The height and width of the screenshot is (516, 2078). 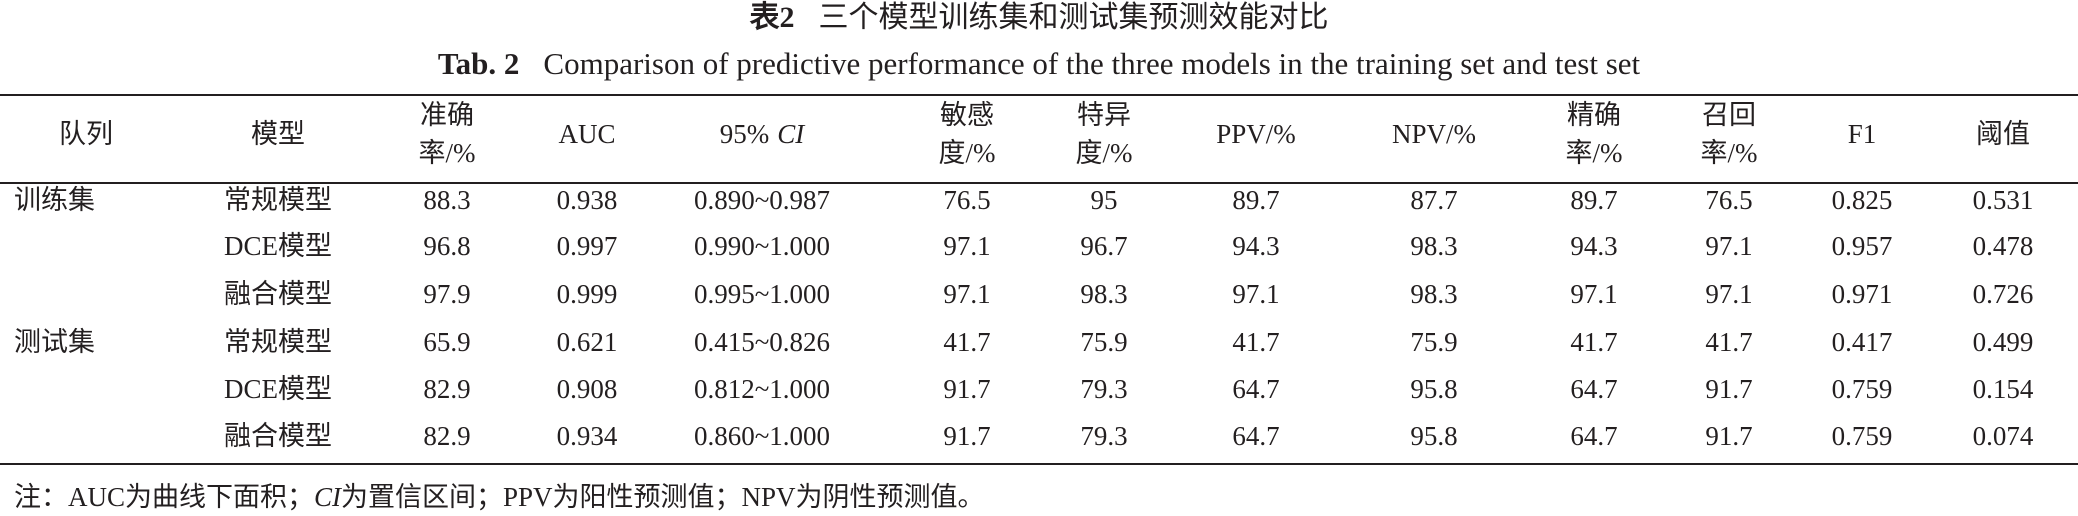 What do you see at coordinates (2003, 246) in the screenshot?
I see `cell: 0.478` at bounding box center [2003, 246].